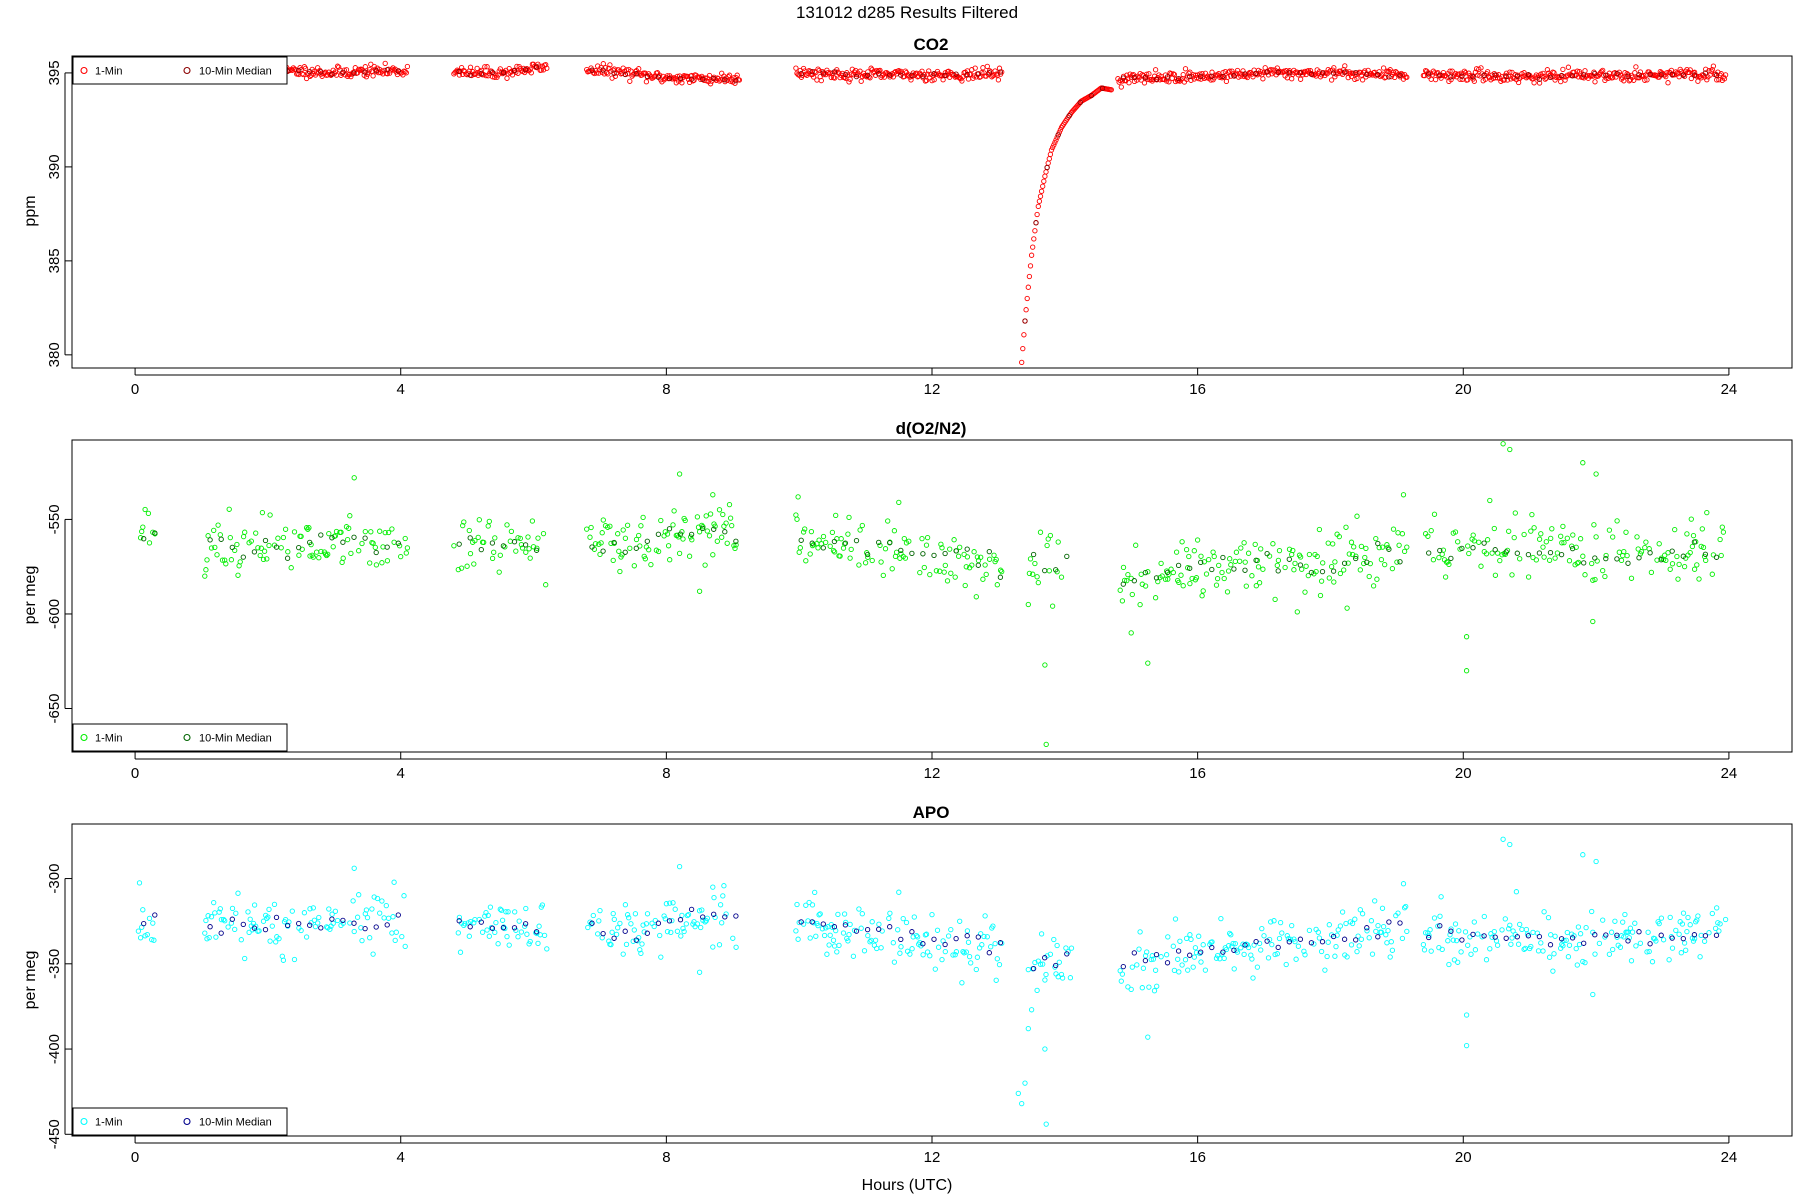  Describe the element at coordinates (30, 595) in the screenshot. I see `o2n2-ylabel: per meg` at that location.